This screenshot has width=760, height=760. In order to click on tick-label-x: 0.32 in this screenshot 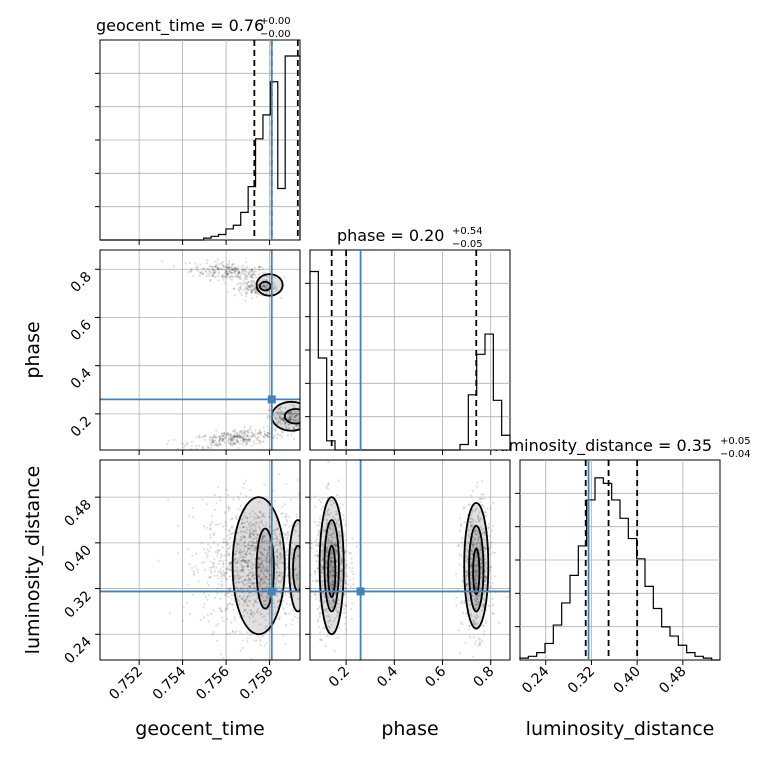, I will do `click(581, 680)`.